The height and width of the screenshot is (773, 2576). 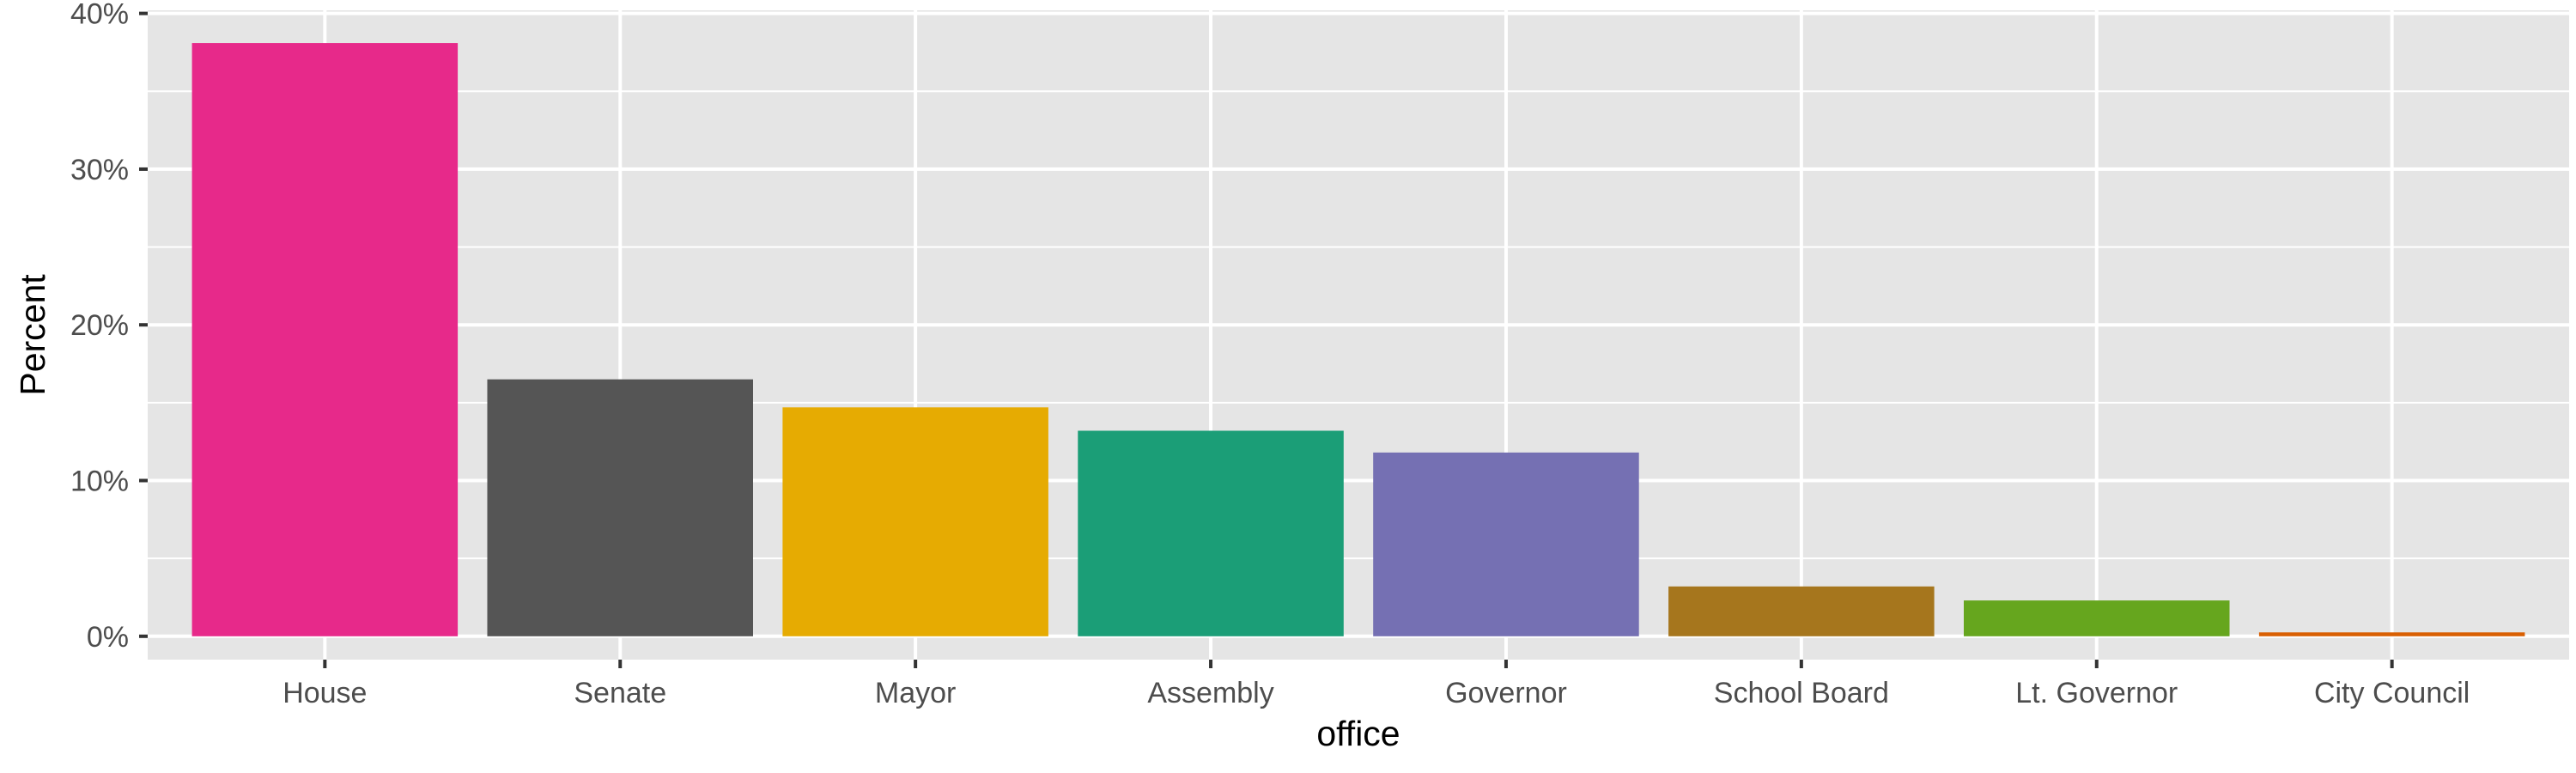 I want to click on y-tick-label: 20%, so click(x=99, y=325).